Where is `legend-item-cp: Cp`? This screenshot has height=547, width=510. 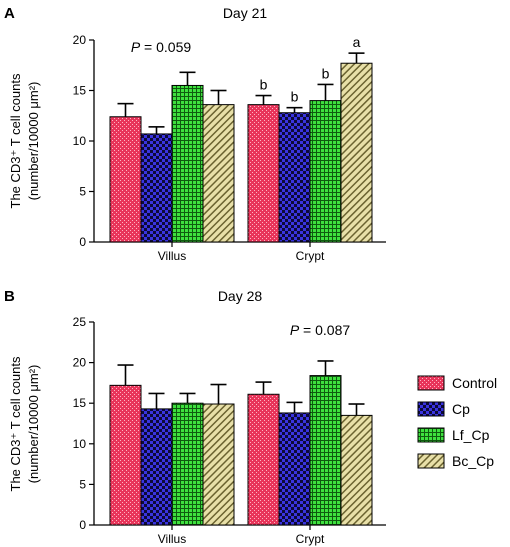
legend-item-cp: Cp is located at coordinates (443, 409).